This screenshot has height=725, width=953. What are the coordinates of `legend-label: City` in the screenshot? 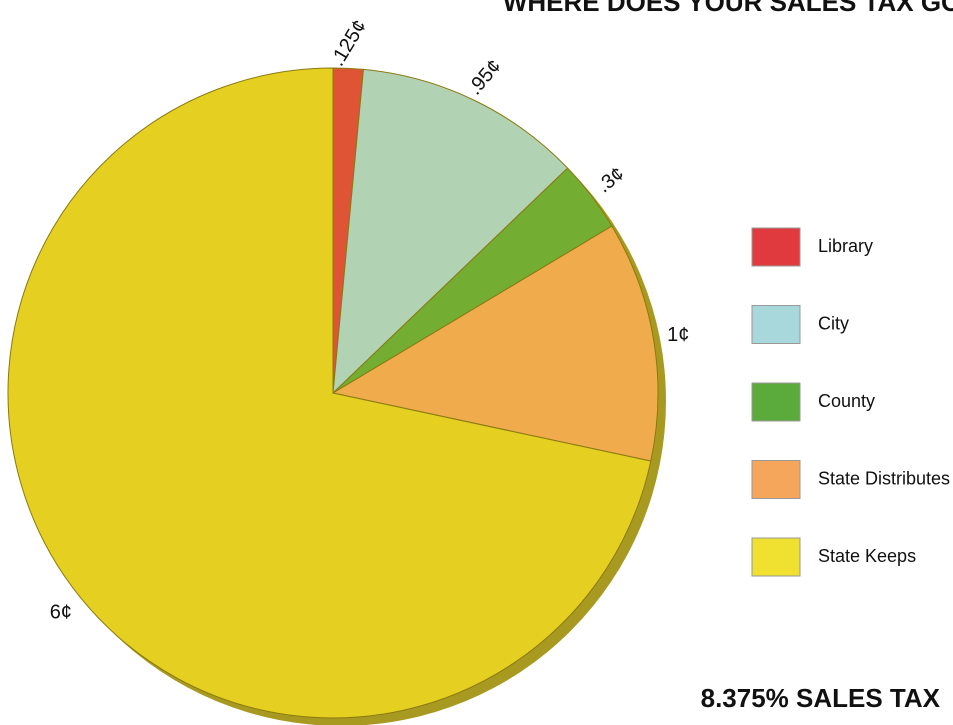 It's located at (833, 323).